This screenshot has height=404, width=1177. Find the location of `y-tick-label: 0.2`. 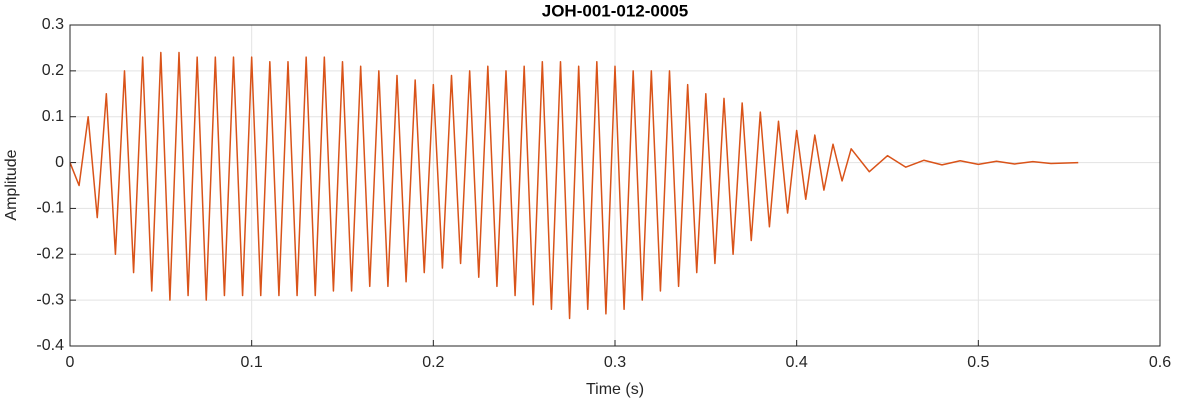

y-tick-label: 0.2 is located at coordinates (53, 70).